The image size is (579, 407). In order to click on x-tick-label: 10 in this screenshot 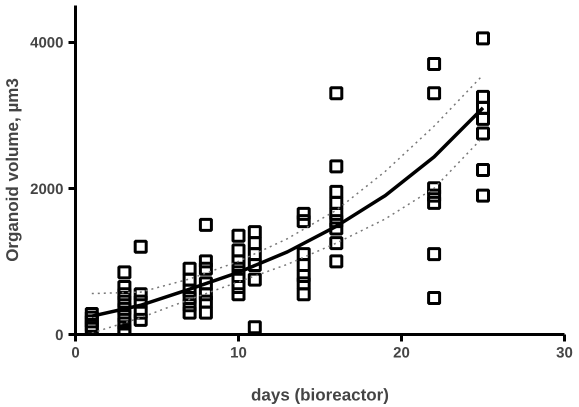, I will do `click(238, 353)`.